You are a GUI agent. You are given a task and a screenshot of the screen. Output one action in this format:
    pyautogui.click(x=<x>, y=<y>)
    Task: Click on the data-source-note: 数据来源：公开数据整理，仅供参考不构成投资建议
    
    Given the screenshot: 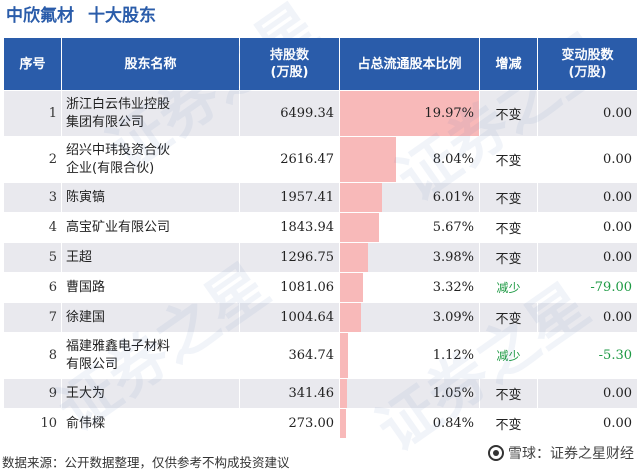 What is the action you would take?
    pyautogui.click(x=146, y=462)
    